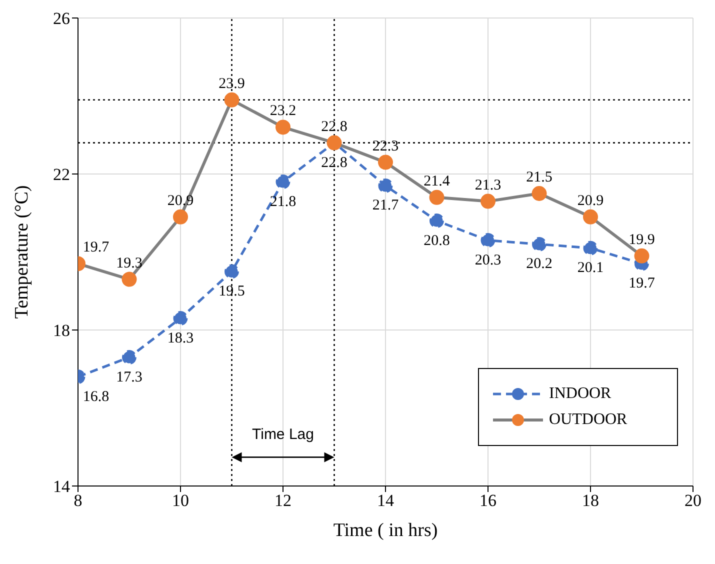 The image size is (715, 564). I want to click on x-tick-label: 16, so click(488, 500).